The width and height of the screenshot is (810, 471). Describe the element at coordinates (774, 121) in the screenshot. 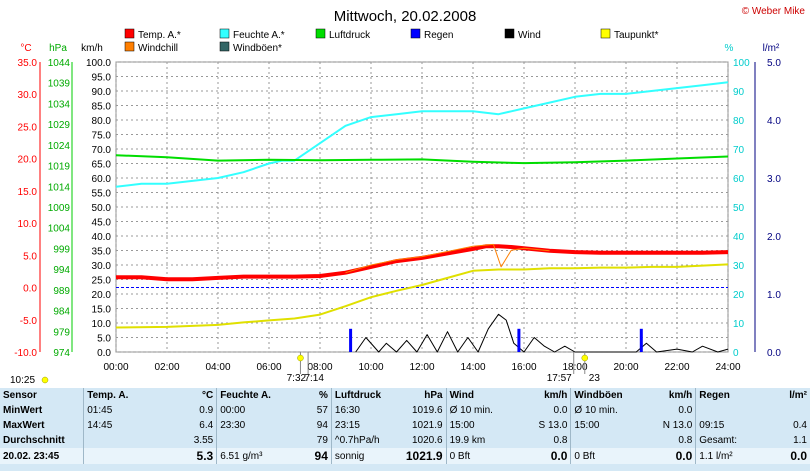

I see `rain-tick-label: 4.0` at that location.